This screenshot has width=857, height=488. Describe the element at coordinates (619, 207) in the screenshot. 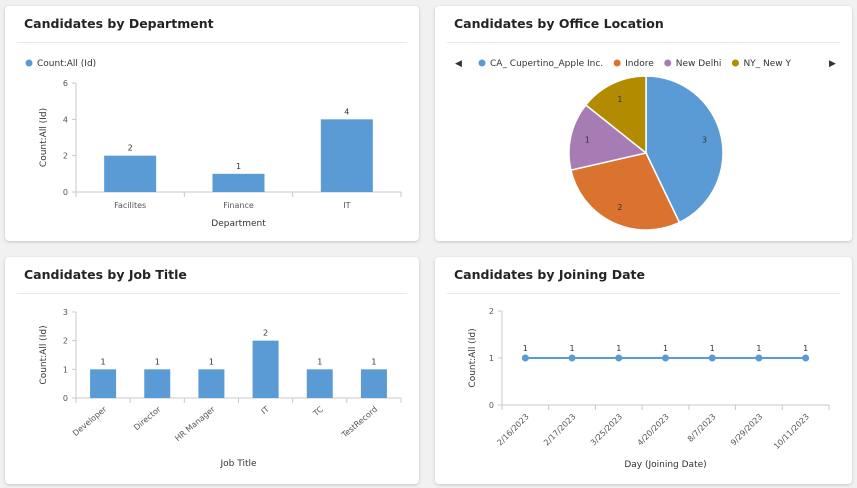

I see `slice-label: 2` at that location.